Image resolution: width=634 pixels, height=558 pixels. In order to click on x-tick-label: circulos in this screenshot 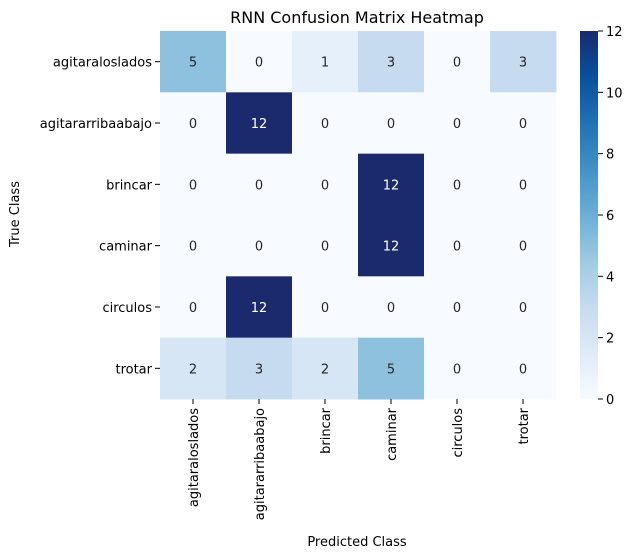, I will do `click(458, 433)`.